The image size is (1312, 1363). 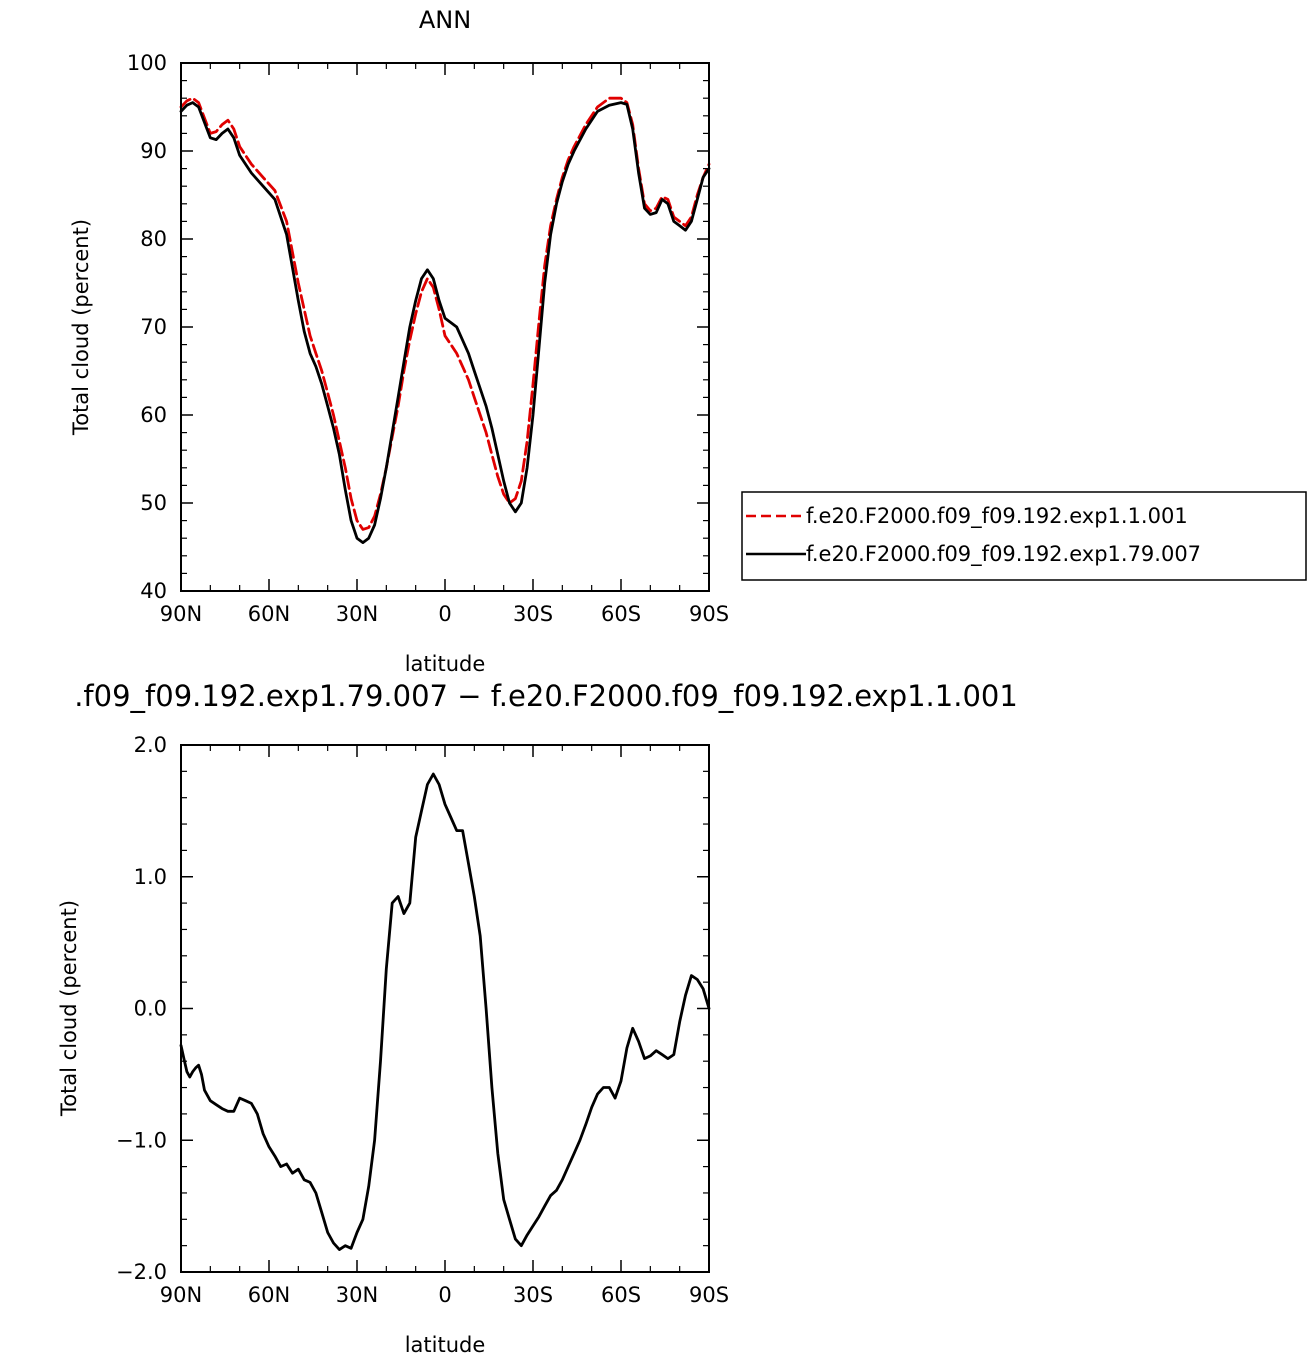 I want to click on y-tick-label: 0.0, so click(x=150, y=1009).